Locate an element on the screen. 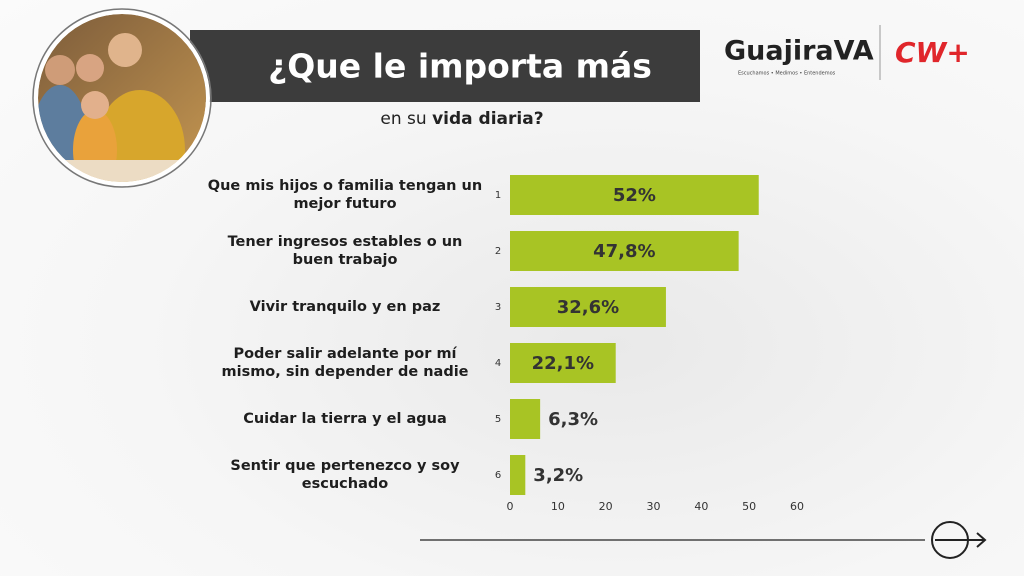  rank-label: 5 is located at coordinates (498, 419).